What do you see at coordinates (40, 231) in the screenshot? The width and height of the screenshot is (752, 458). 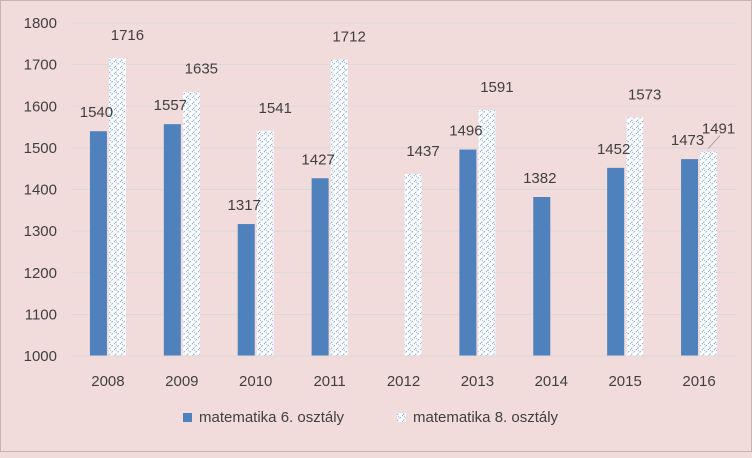 I see `y-tick-label: 1300` at bounding box center [40, 231].